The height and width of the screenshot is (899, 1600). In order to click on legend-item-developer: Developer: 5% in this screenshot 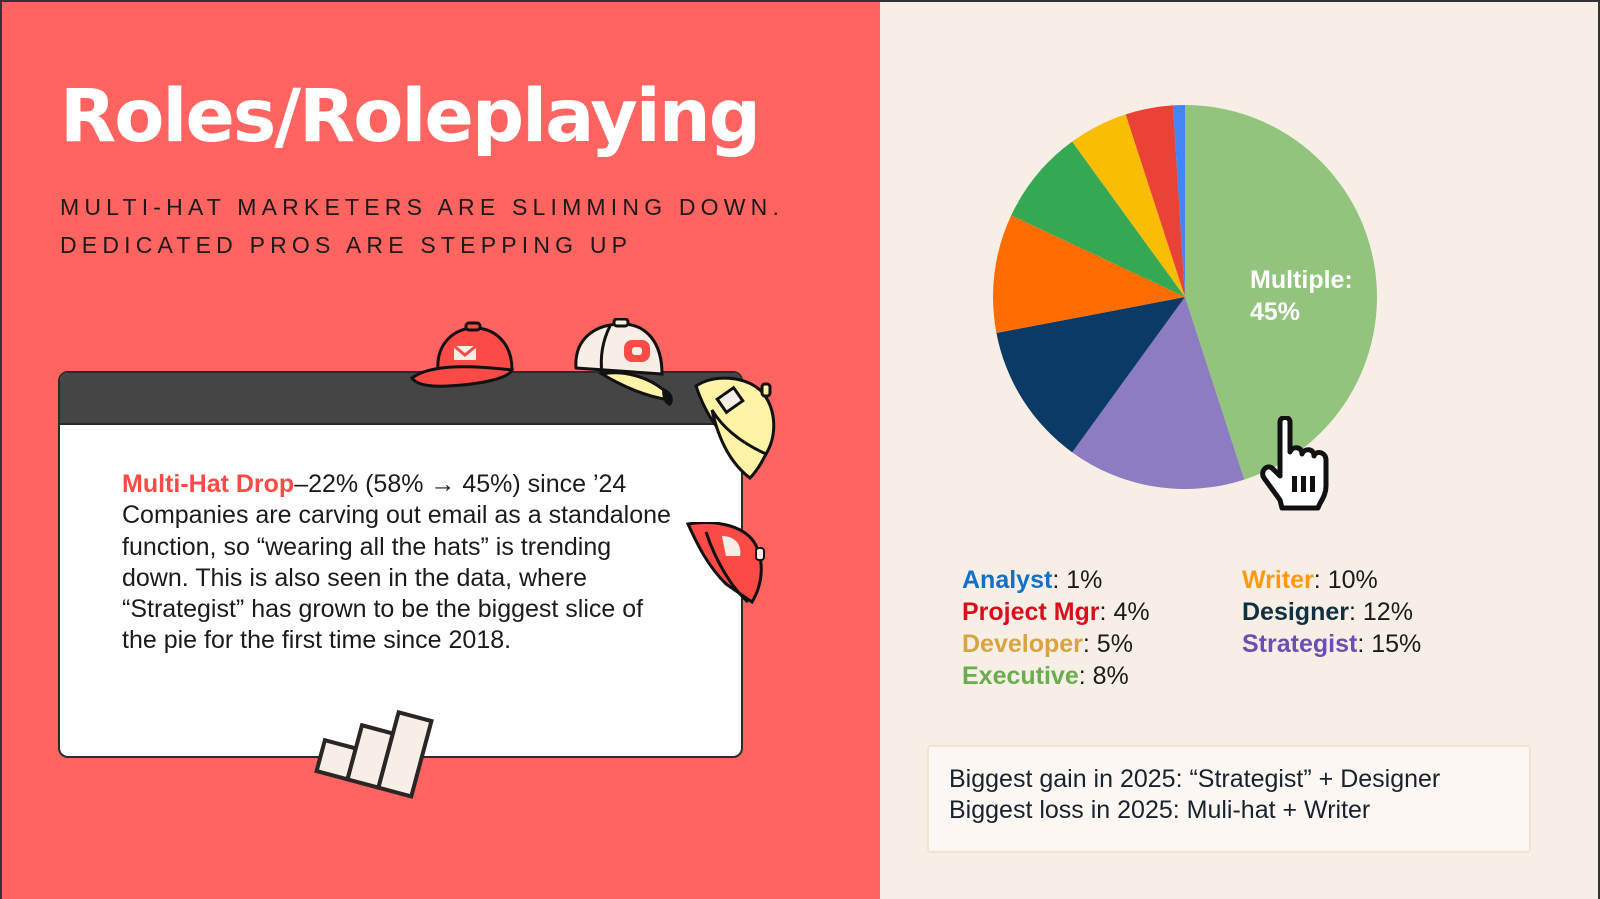, I will do `click(1047, 644)`.